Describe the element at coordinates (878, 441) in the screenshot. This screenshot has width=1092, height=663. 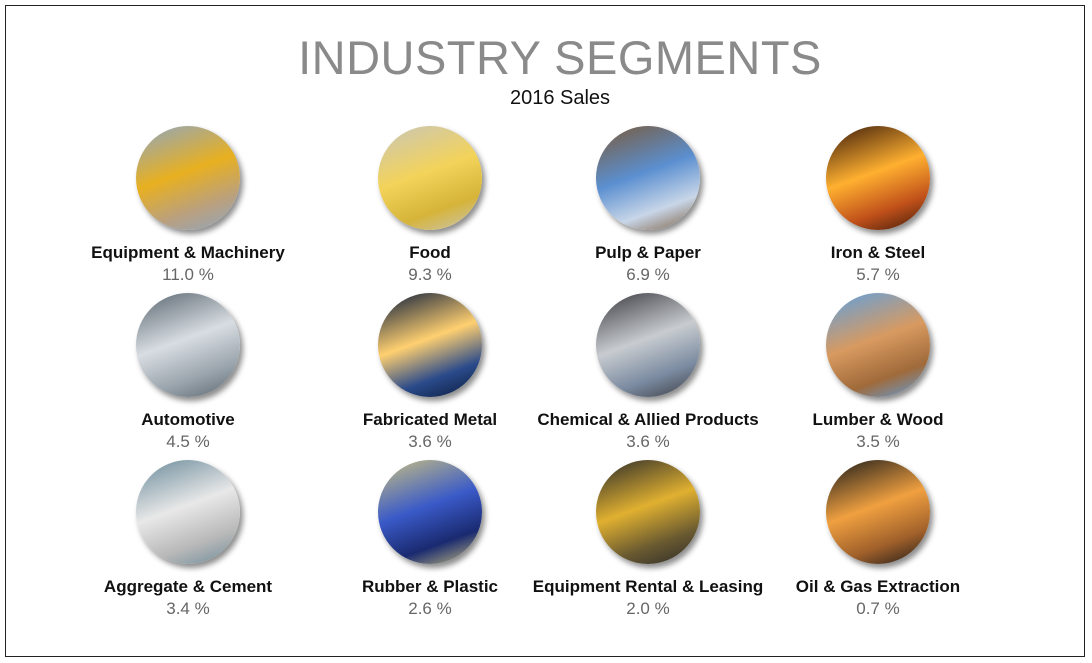
I see `segment-percentage: 3.5 %` at that location.